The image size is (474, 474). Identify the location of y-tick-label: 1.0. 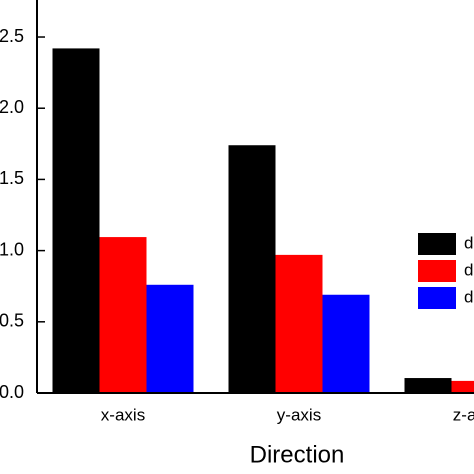
(12, 249).